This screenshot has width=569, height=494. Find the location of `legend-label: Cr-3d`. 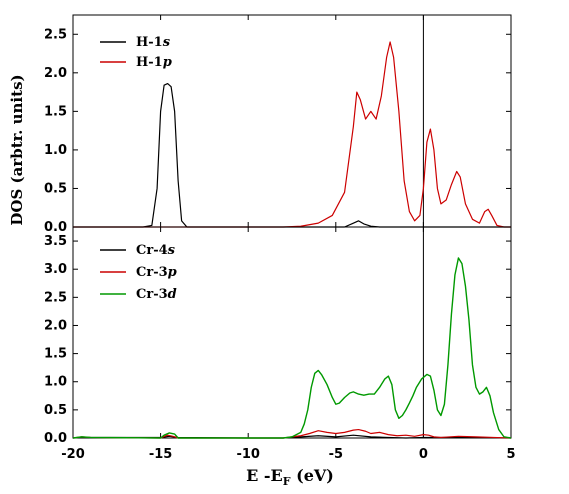

legend-label: Cr-3d is located at coordinates (156, 294).